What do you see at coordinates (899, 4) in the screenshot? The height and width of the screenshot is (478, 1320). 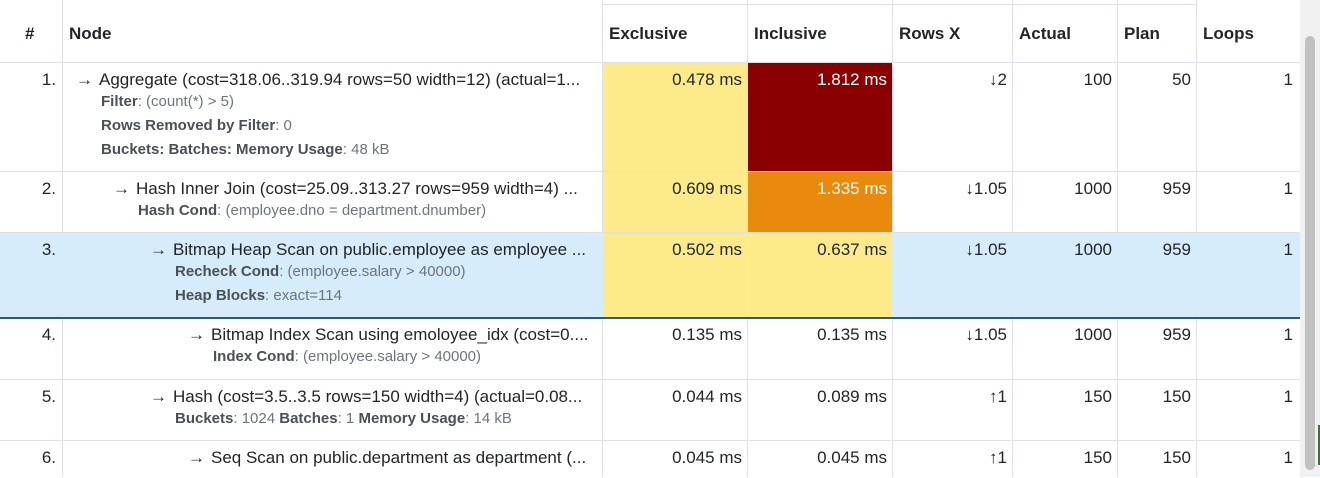 I see `header-group-border` at bounding box center [899, 4].